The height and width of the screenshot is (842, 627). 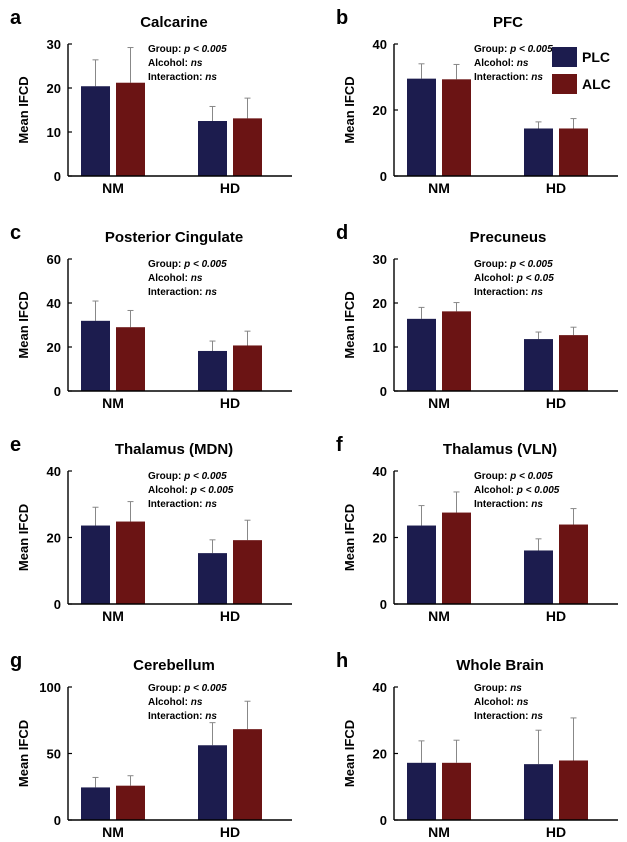 I want to click on panel-letter: h, so click(x=342, y=661).